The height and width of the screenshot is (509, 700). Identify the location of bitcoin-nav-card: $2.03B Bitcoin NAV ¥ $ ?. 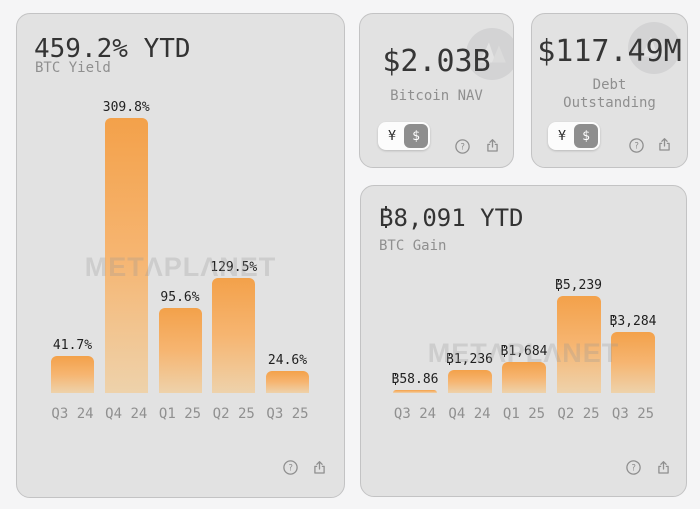
(436, 90).